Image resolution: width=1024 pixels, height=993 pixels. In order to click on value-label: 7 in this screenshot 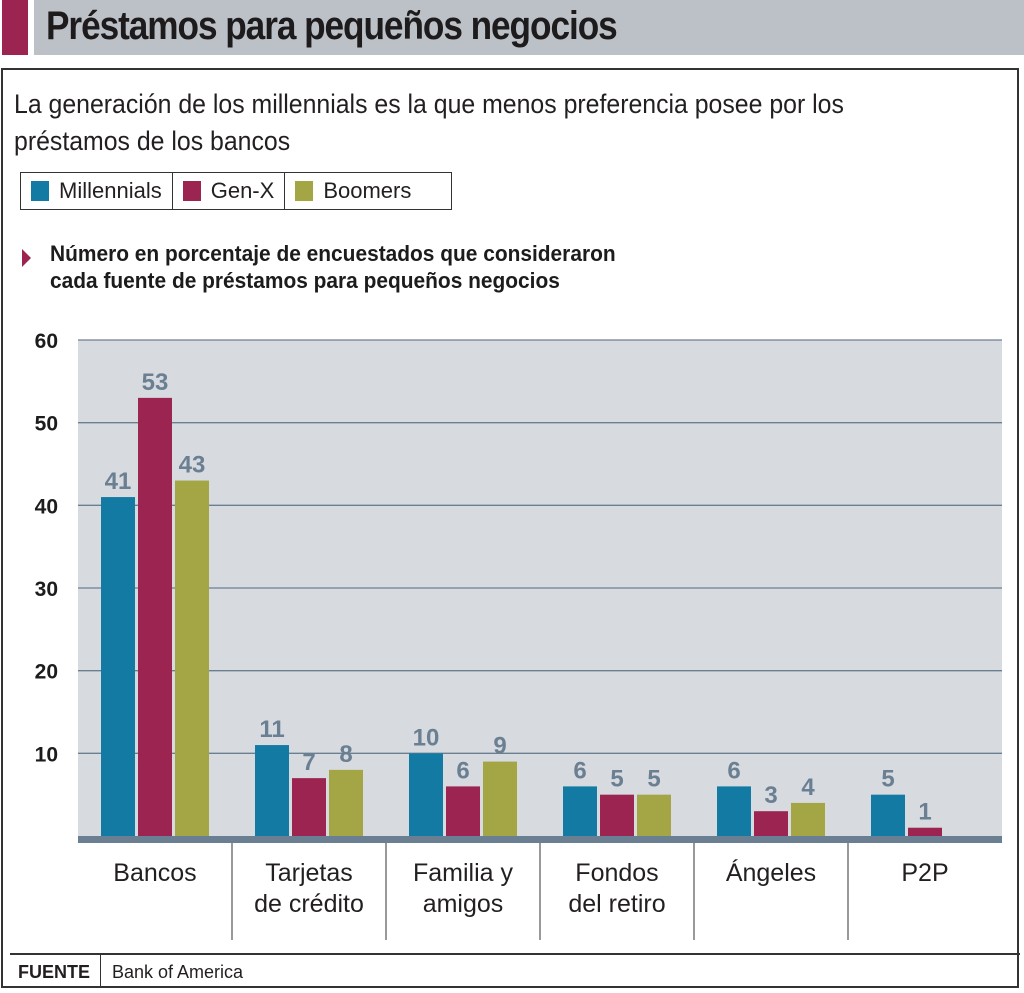, I will do `click(308, 762)`.